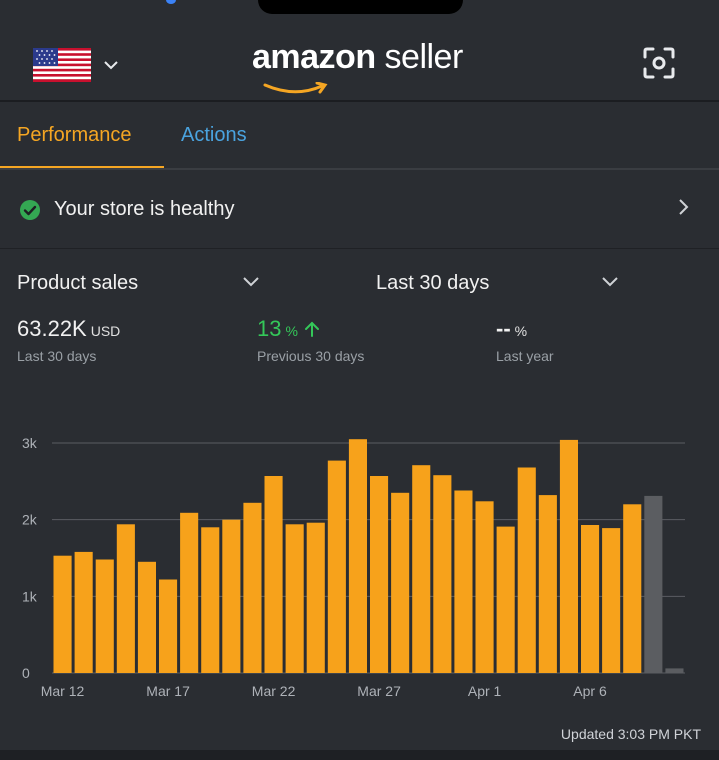  What do you see at coordinates (78, 283) in the screenshot?
I see `metric-dropdown: Product sales` at bounding box center [78, 283].